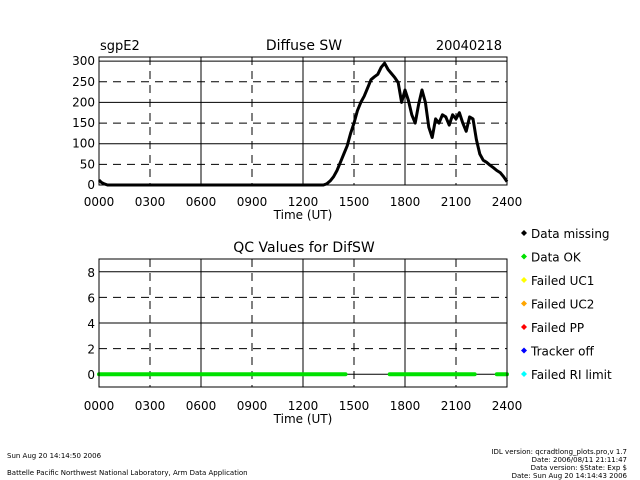 This screenshot has height=480, width=640. Describe the element at coordinates (201, 202) in the screenshot. I see `top-x-tick-label: 0600` at that location.